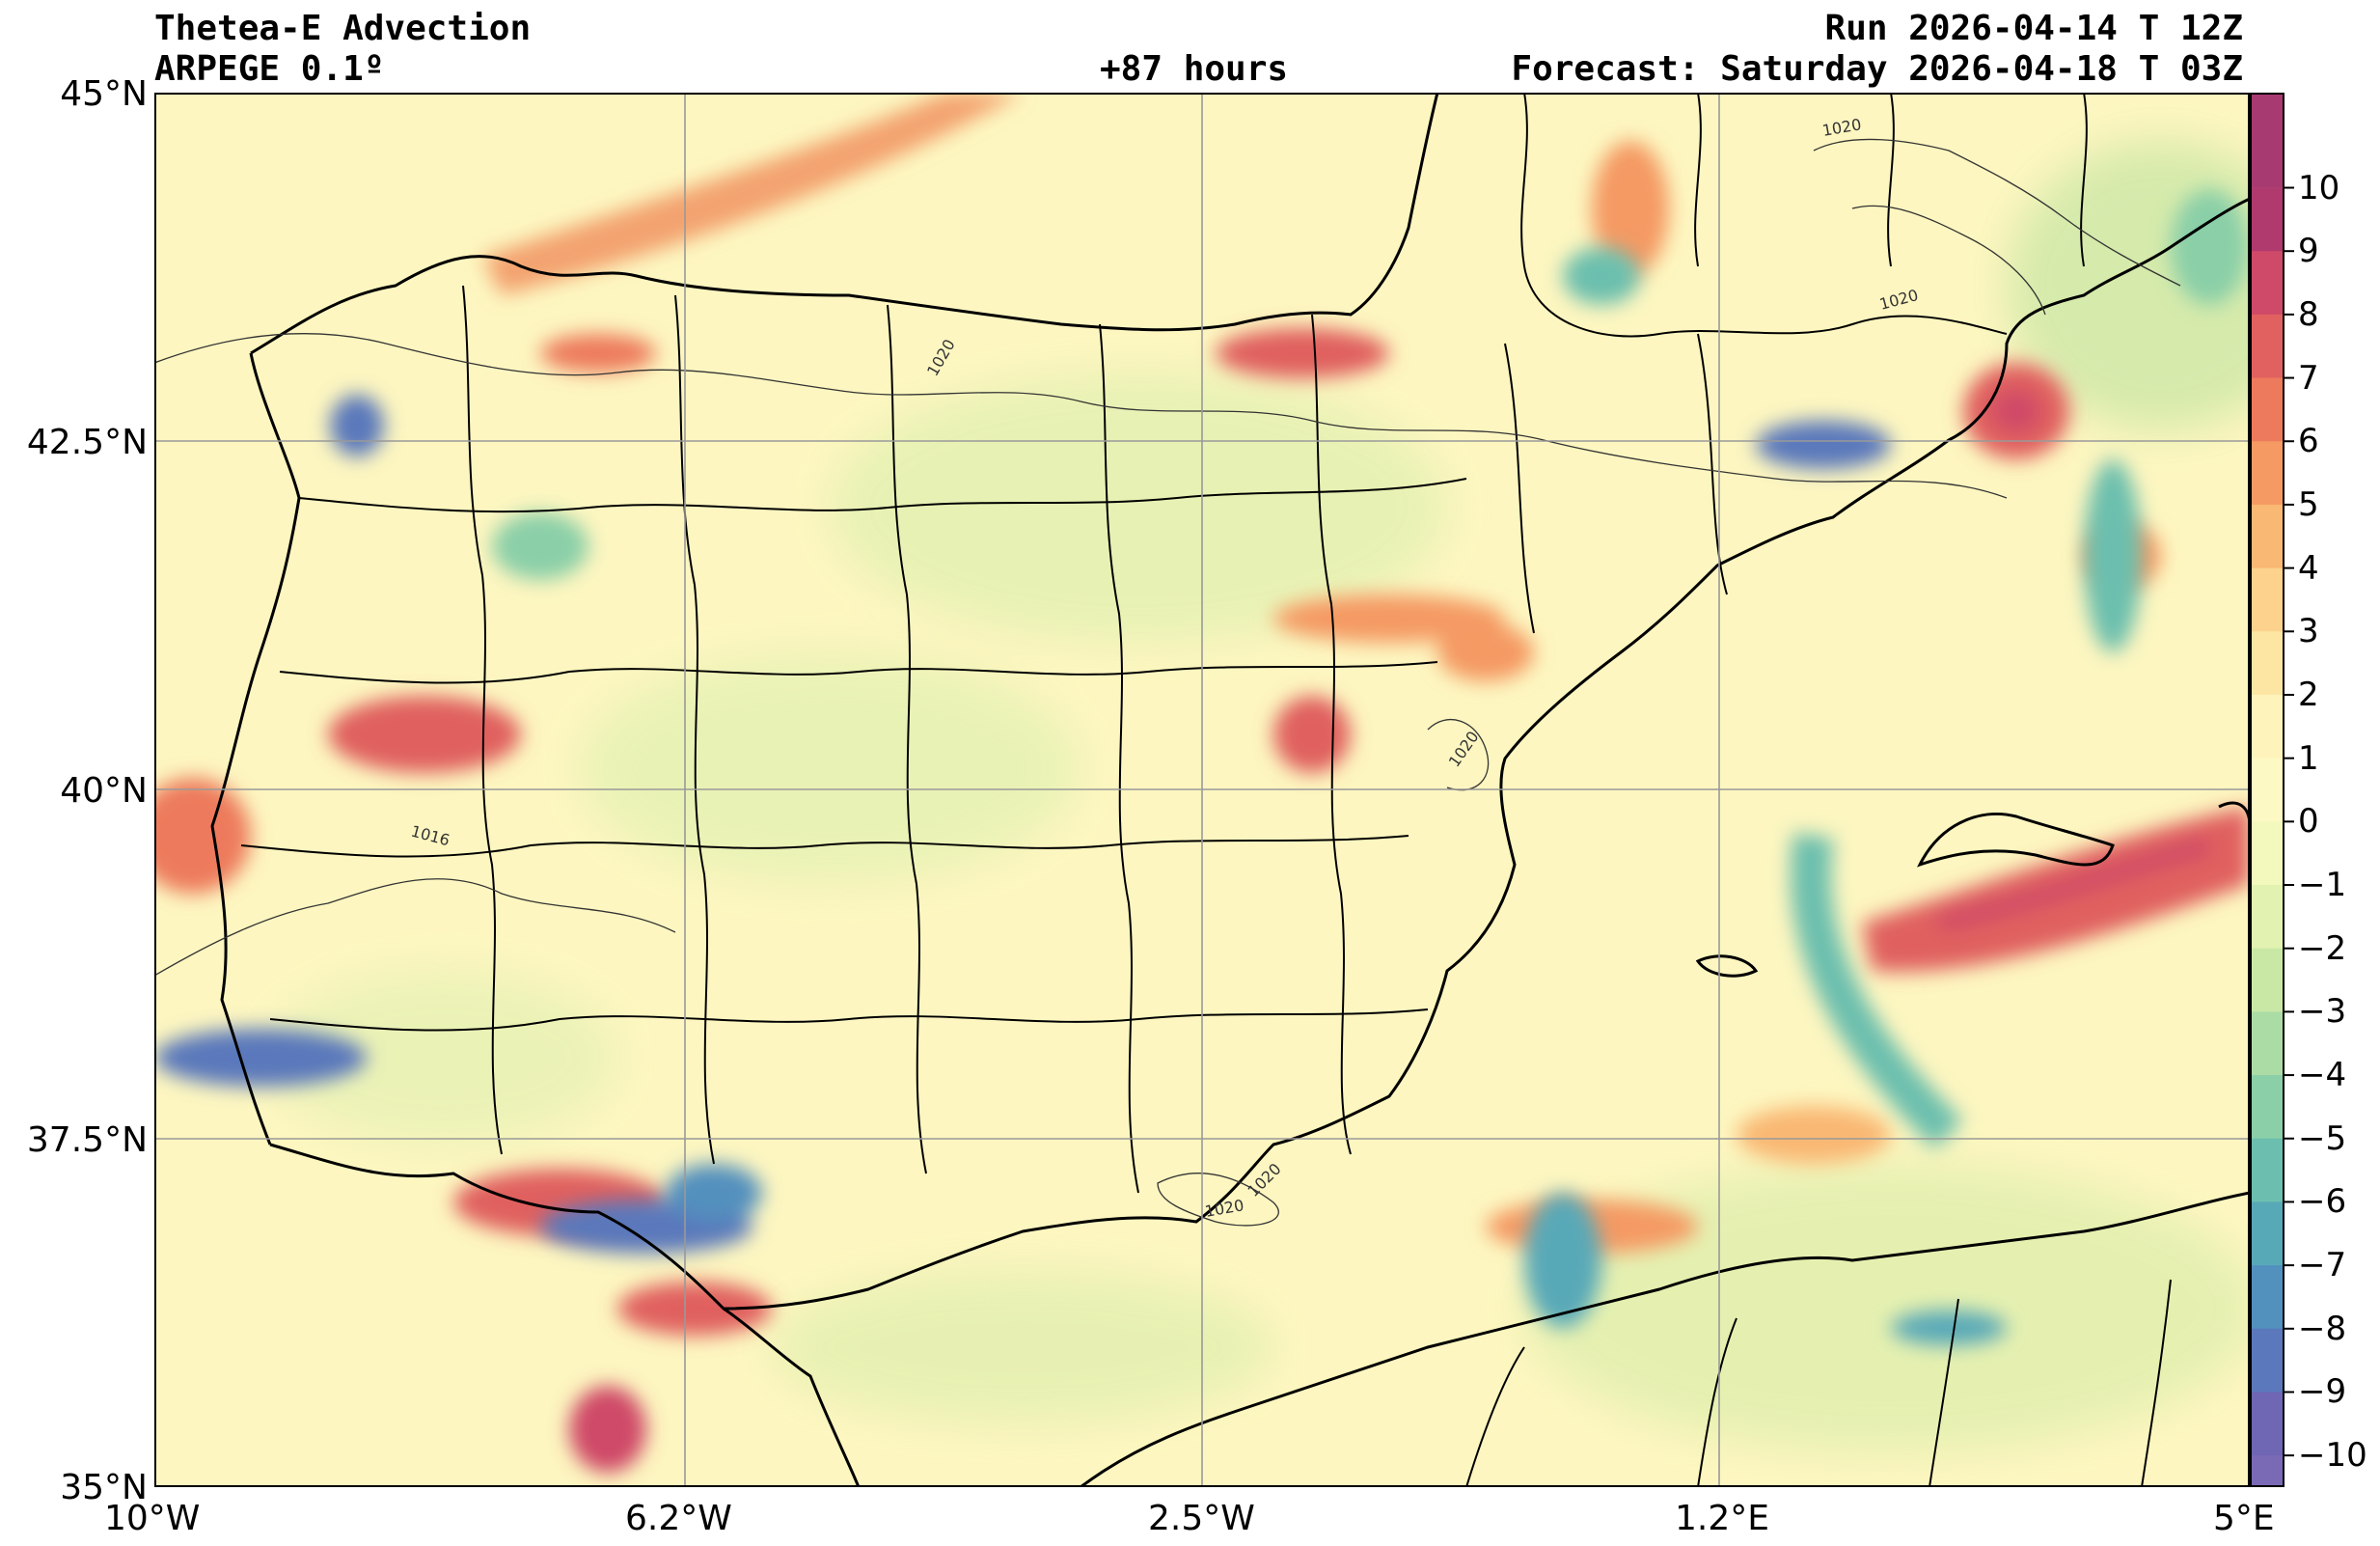 This screenshot has width=2380, height=1546. What do you see at coordinates (2308, 378) in the screenshot?
I see `colorbar-tick-label: 7` at bounding box center [2308, 378].